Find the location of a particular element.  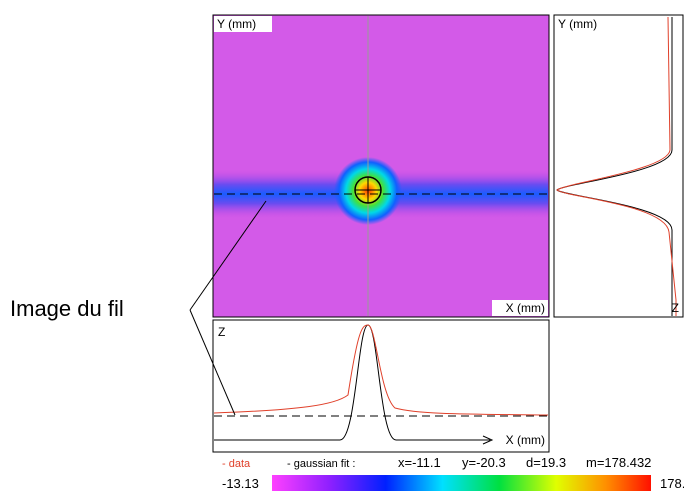

annotation-text: Image du fil is located at coordinates (67, 308).